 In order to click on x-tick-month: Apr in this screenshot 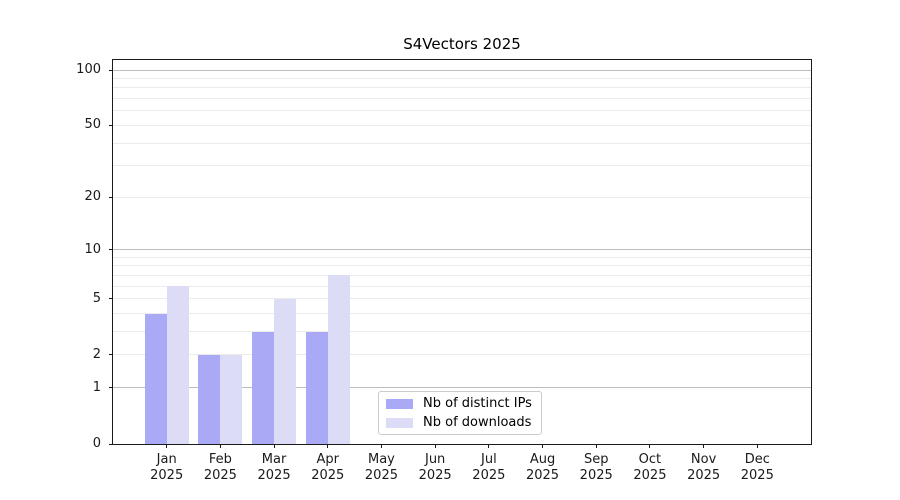, I will do `click(328, 459)`.